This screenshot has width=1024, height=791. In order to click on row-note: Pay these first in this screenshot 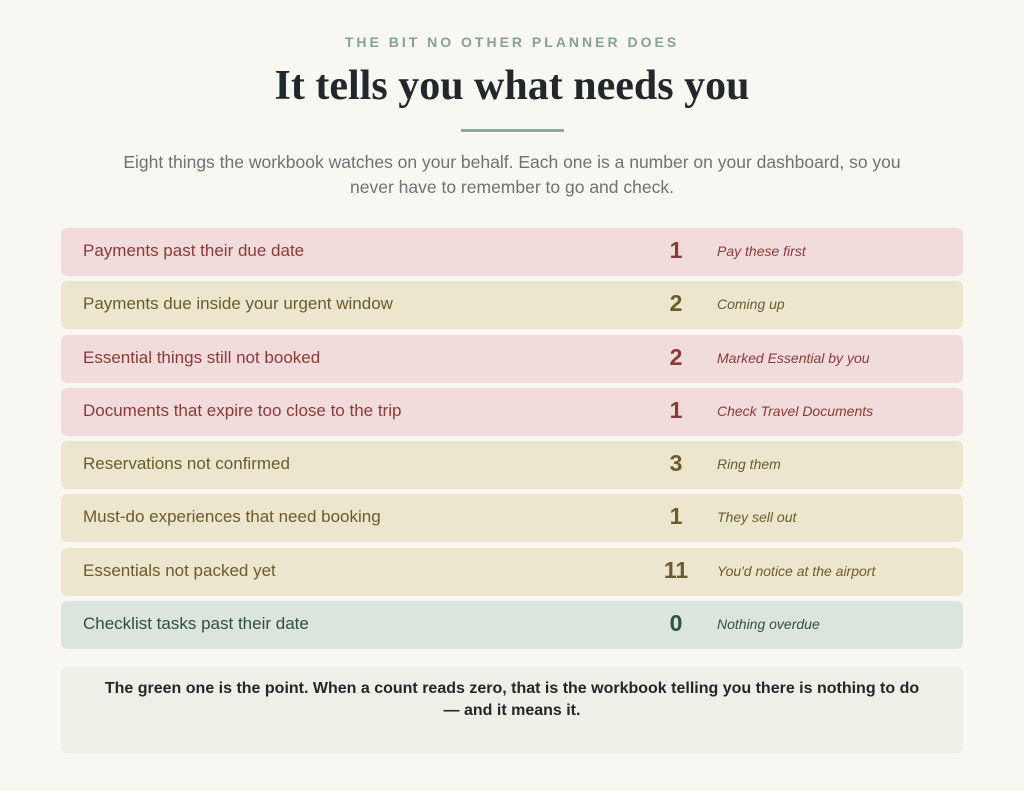, I will do `click(761, 251)`.